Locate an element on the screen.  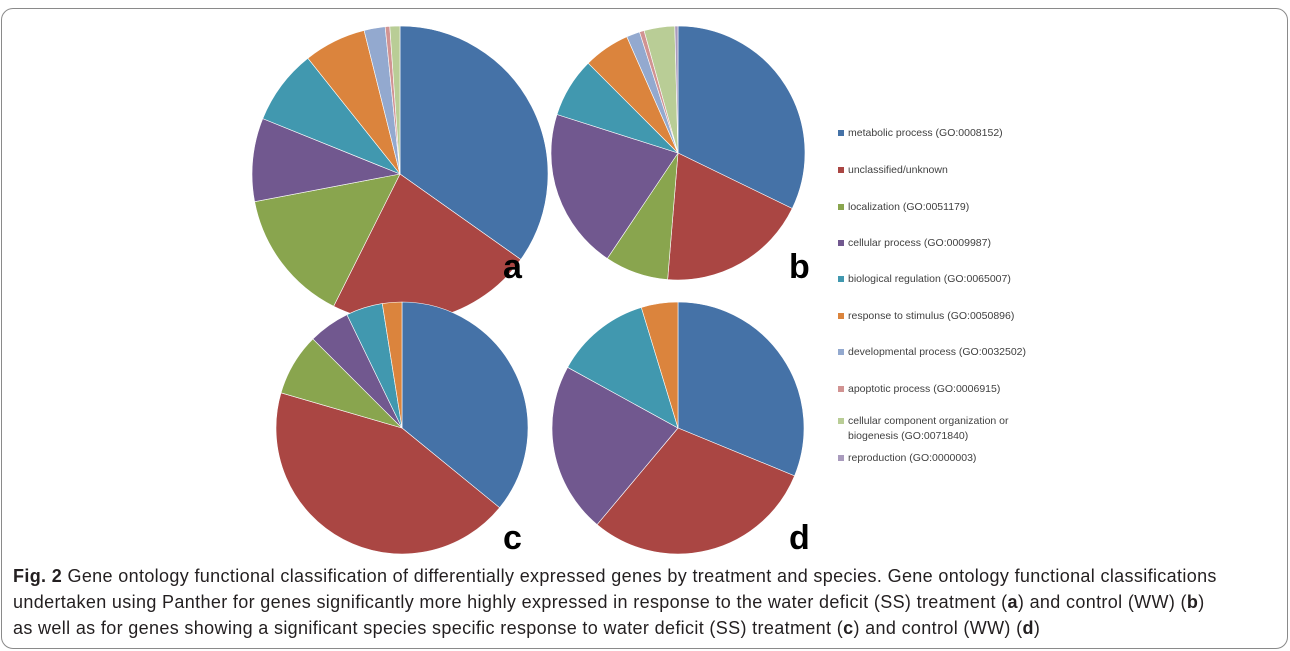
legend-item-cellular-process: cellular process (GO:0009987) is located at coordinates (938, 243).